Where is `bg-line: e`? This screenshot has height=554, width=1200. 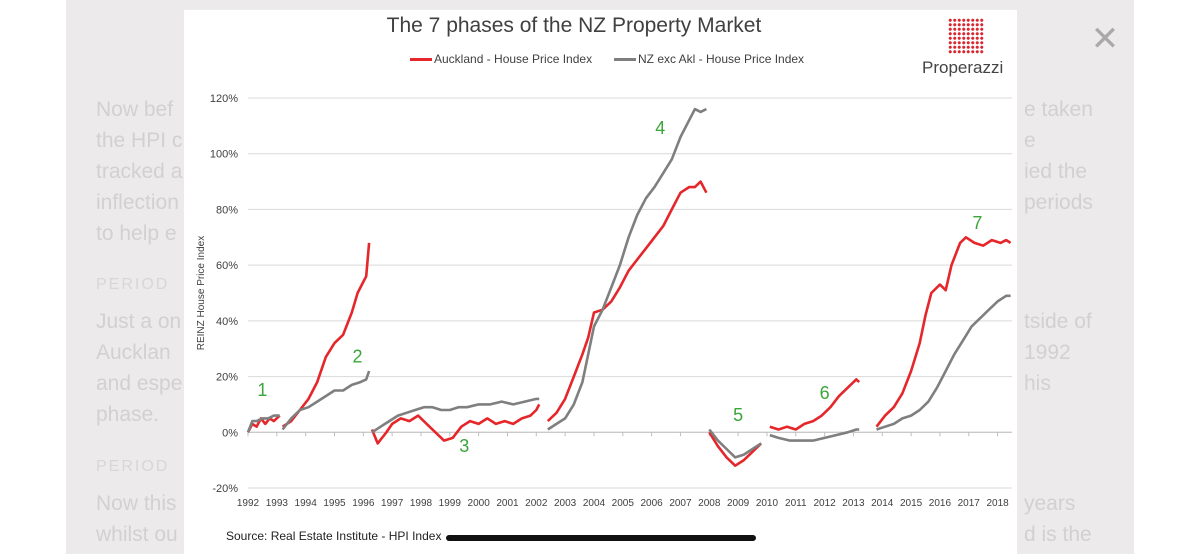
bg-line: e is located at coordinates (1030, 140).